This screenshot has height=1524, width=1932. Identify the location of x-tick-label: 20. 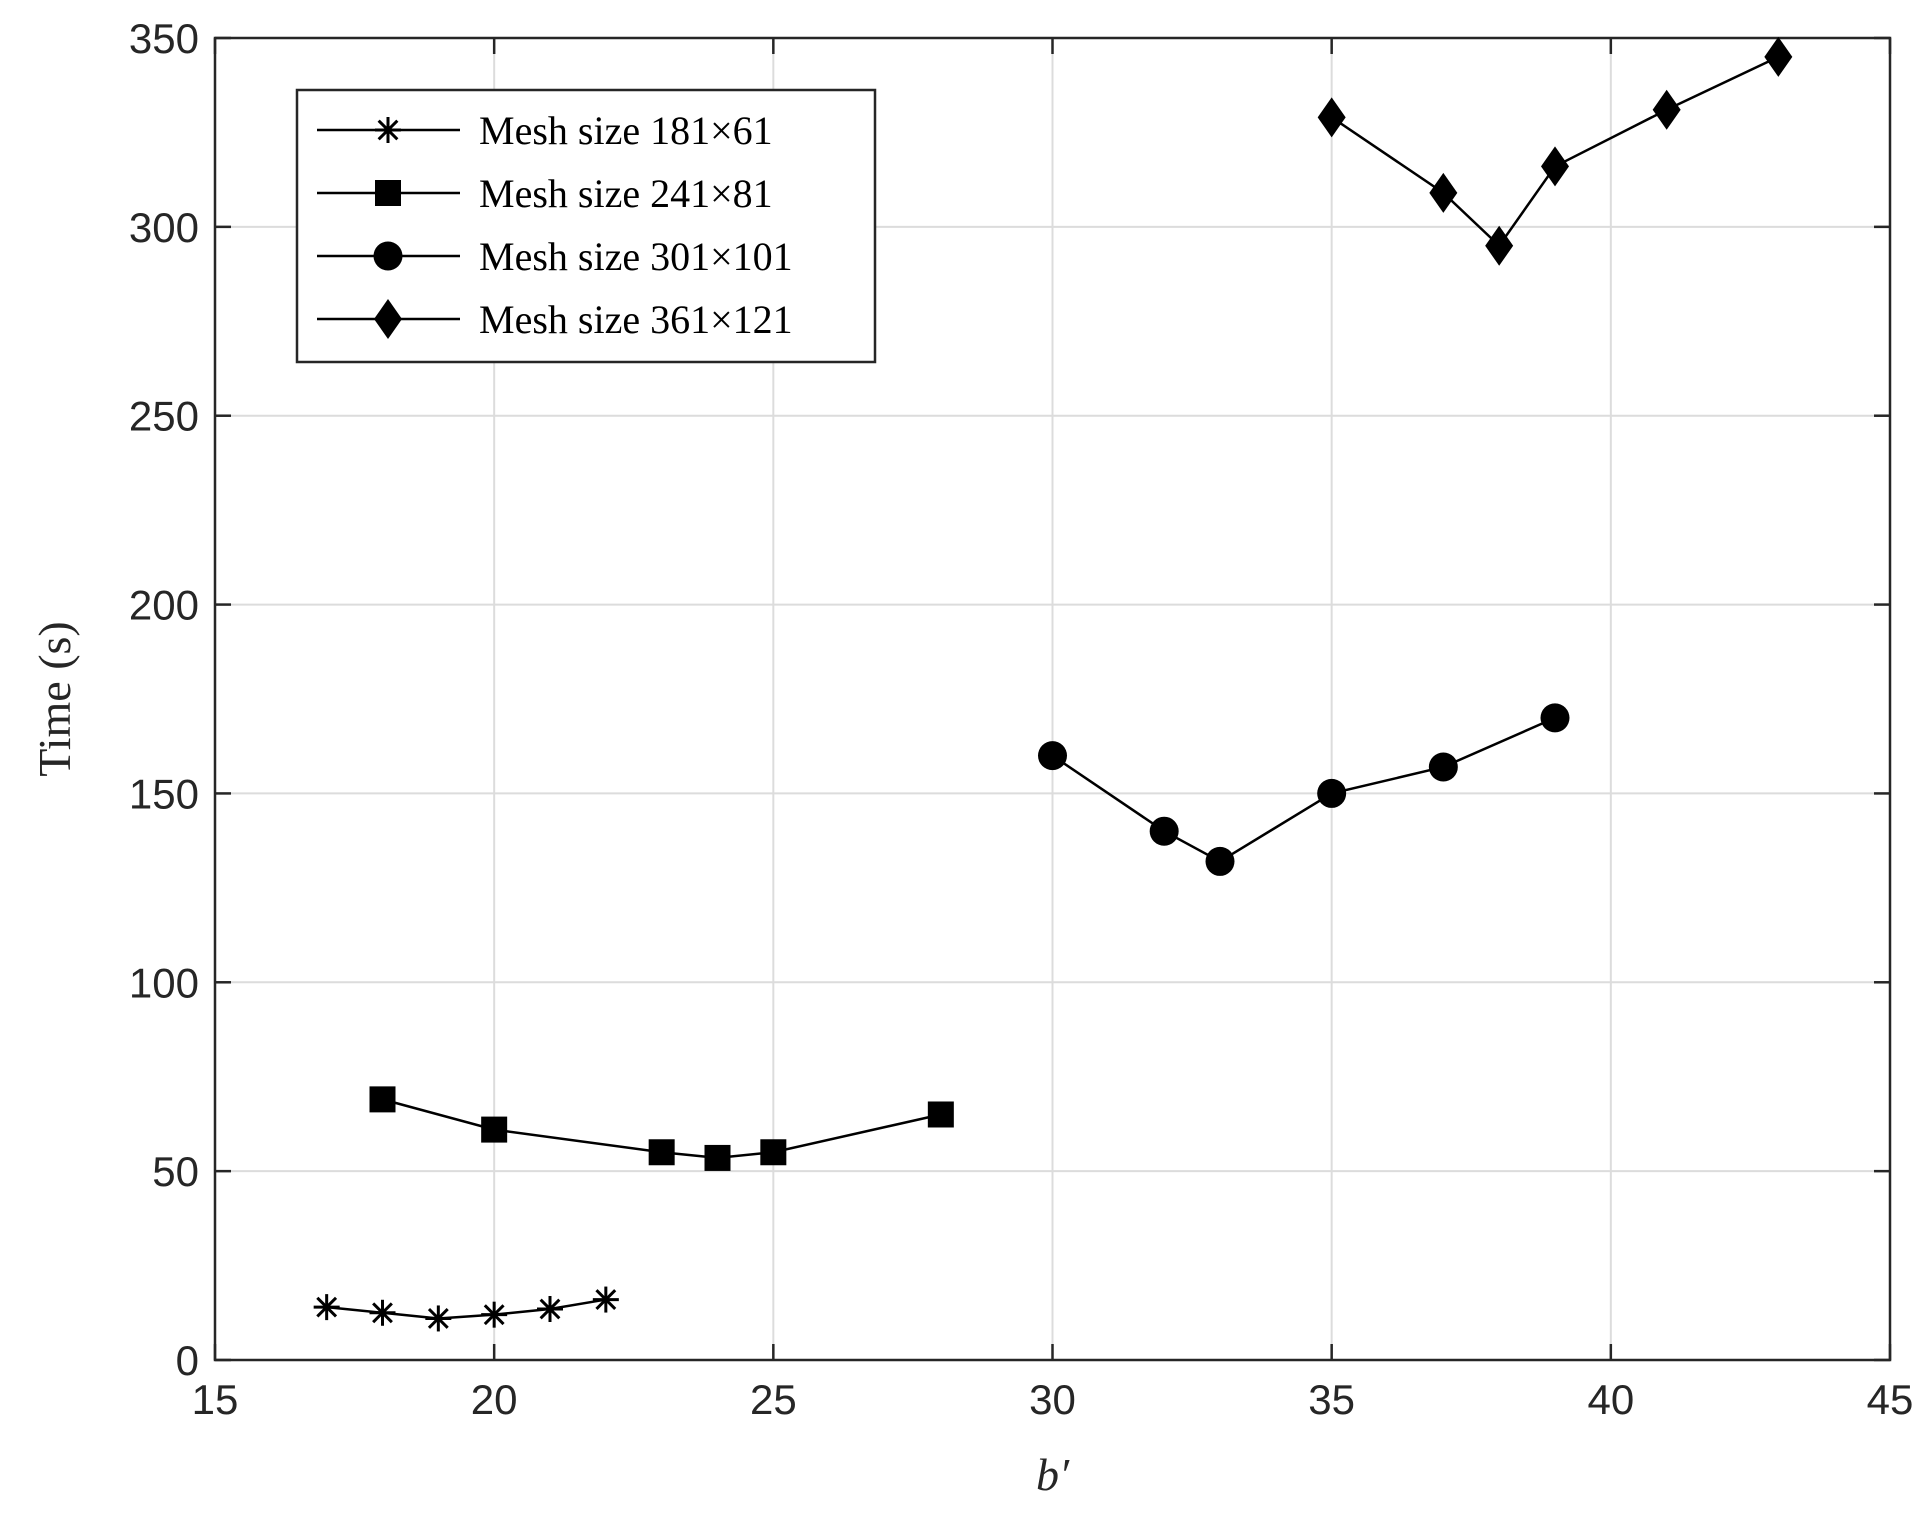
(494, 1399).